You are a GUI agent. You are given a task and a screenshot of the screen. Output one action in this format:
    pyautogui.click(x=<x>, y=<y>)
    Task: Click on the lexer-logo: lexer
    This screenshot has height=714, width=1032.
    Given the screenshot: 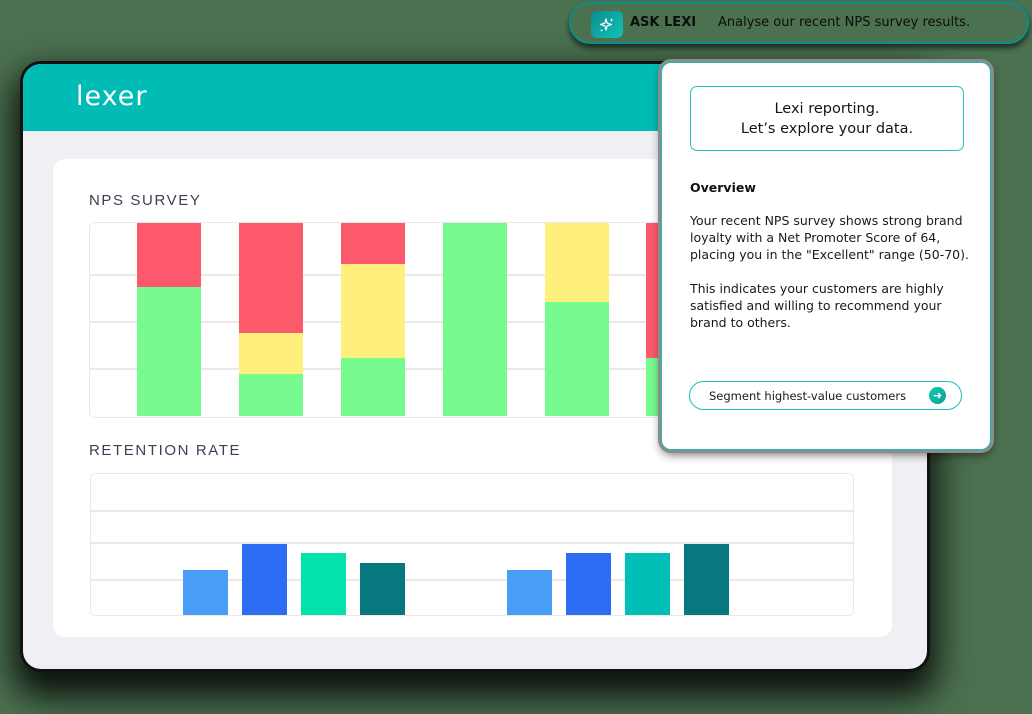 What is the action you would take?
    pyautogui.click(x=112, y=96)
    